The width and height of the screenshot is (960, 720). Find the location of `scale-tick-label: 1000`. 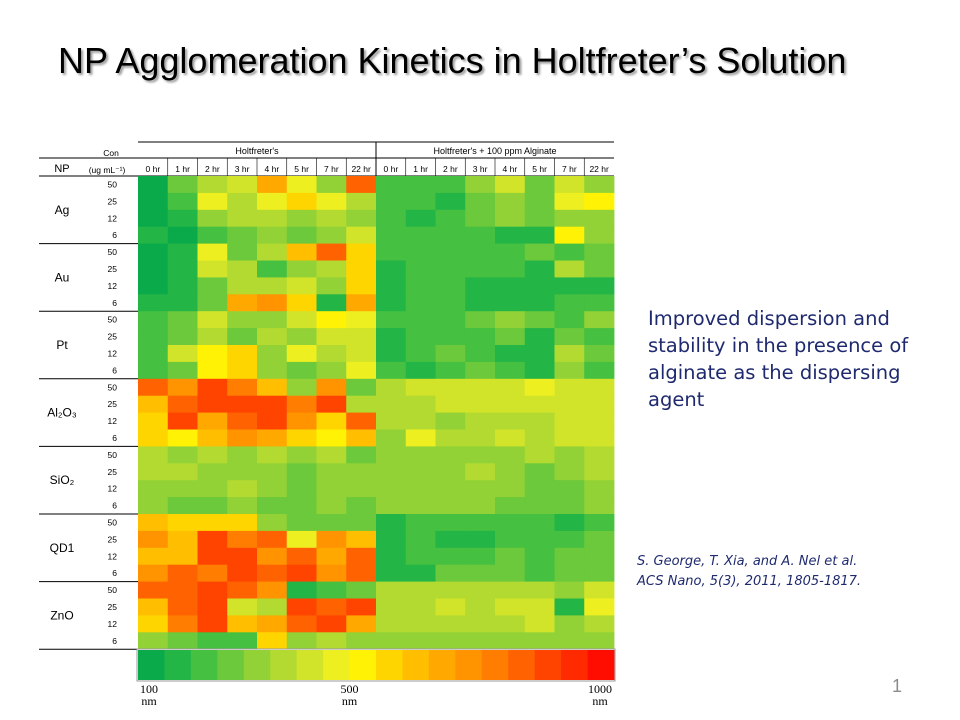

scale-tick-label: 1000 is located at coordinates (600, 689).